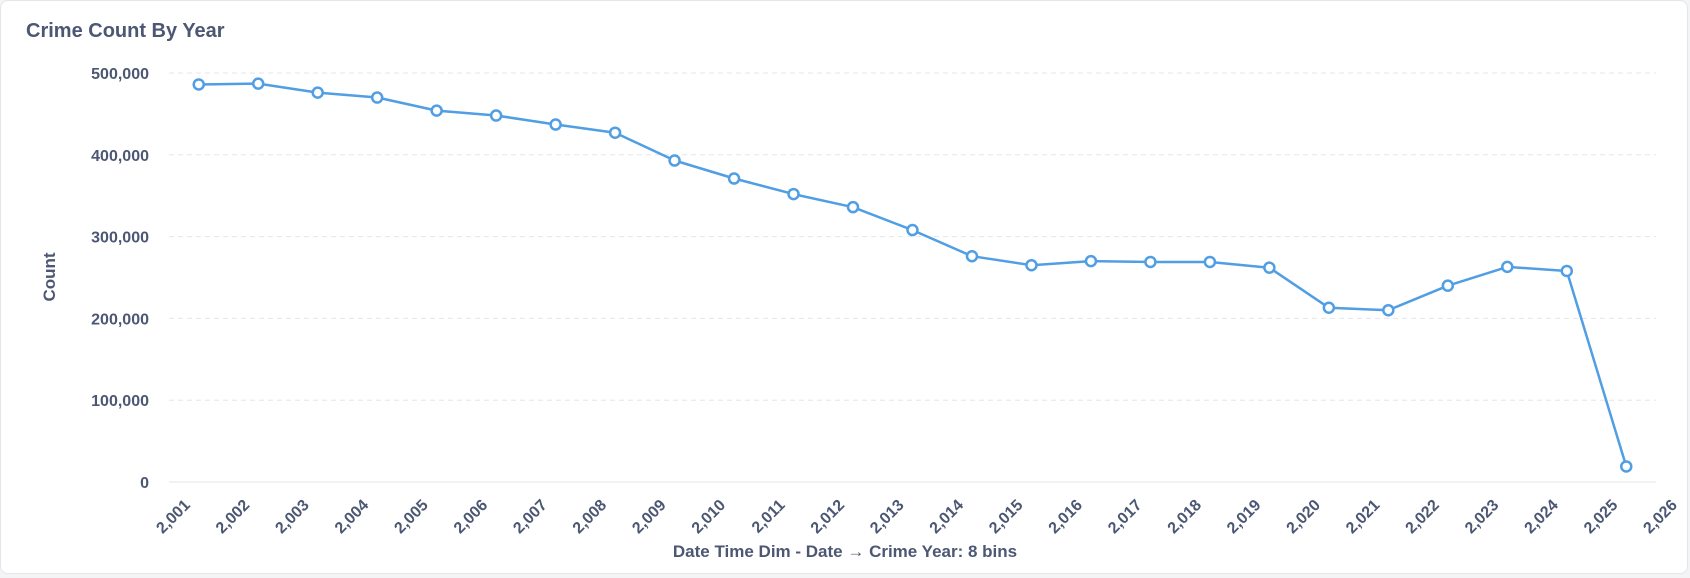 The height and width of the screenshot is (578, 1690). Describe the element at coordinates (49, 276) in the screenshot. I see `y-axis-label: Count` at that location.